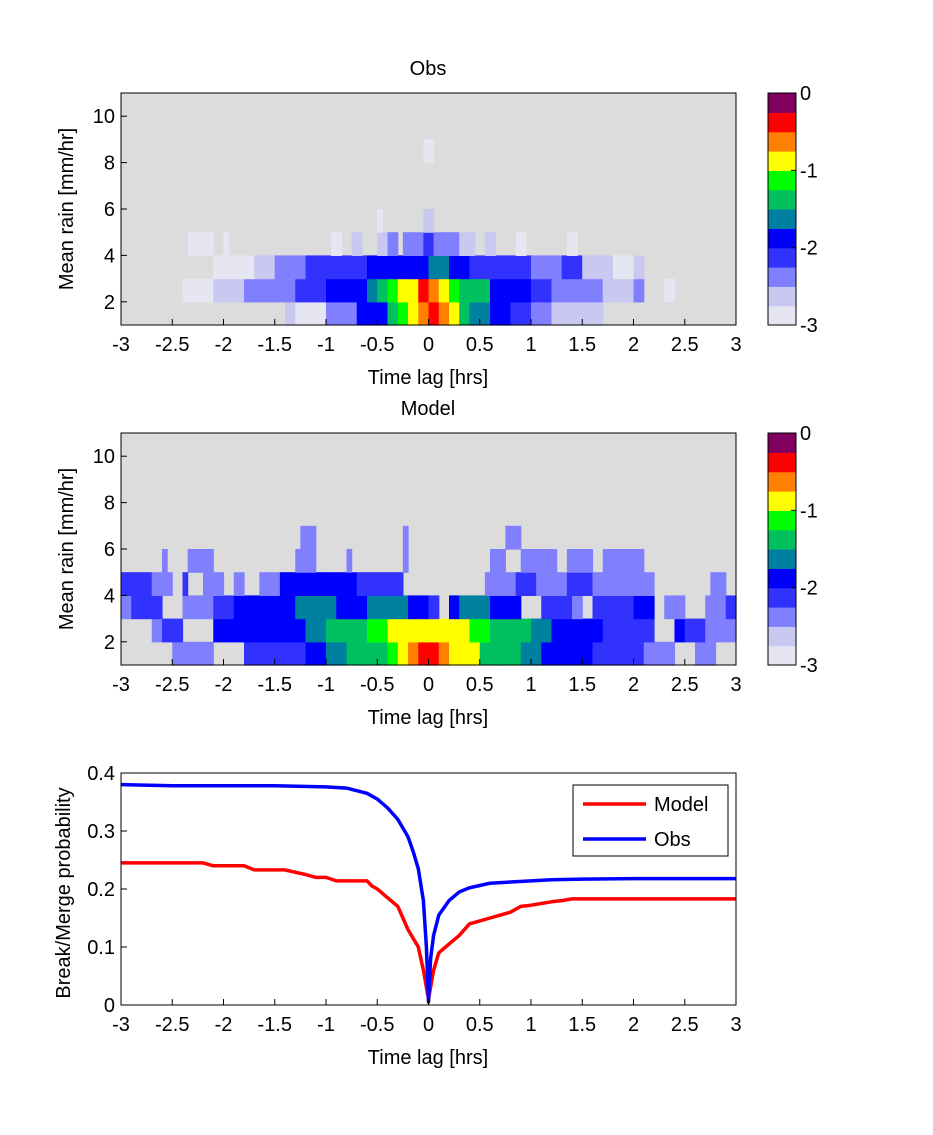 This screenshot has width=933, height=1135. I want to click on obs-heatmap-xlabel: Time lag [hrs], so click(428, 378).